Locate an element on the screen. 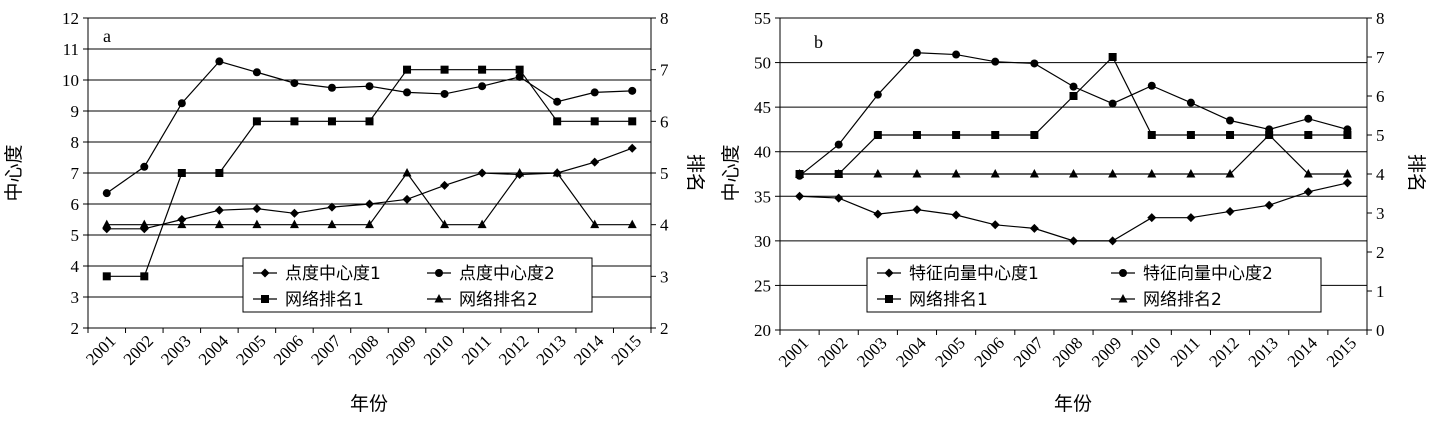  x-tick-label: 2012 is located at coordinates (513, 349).